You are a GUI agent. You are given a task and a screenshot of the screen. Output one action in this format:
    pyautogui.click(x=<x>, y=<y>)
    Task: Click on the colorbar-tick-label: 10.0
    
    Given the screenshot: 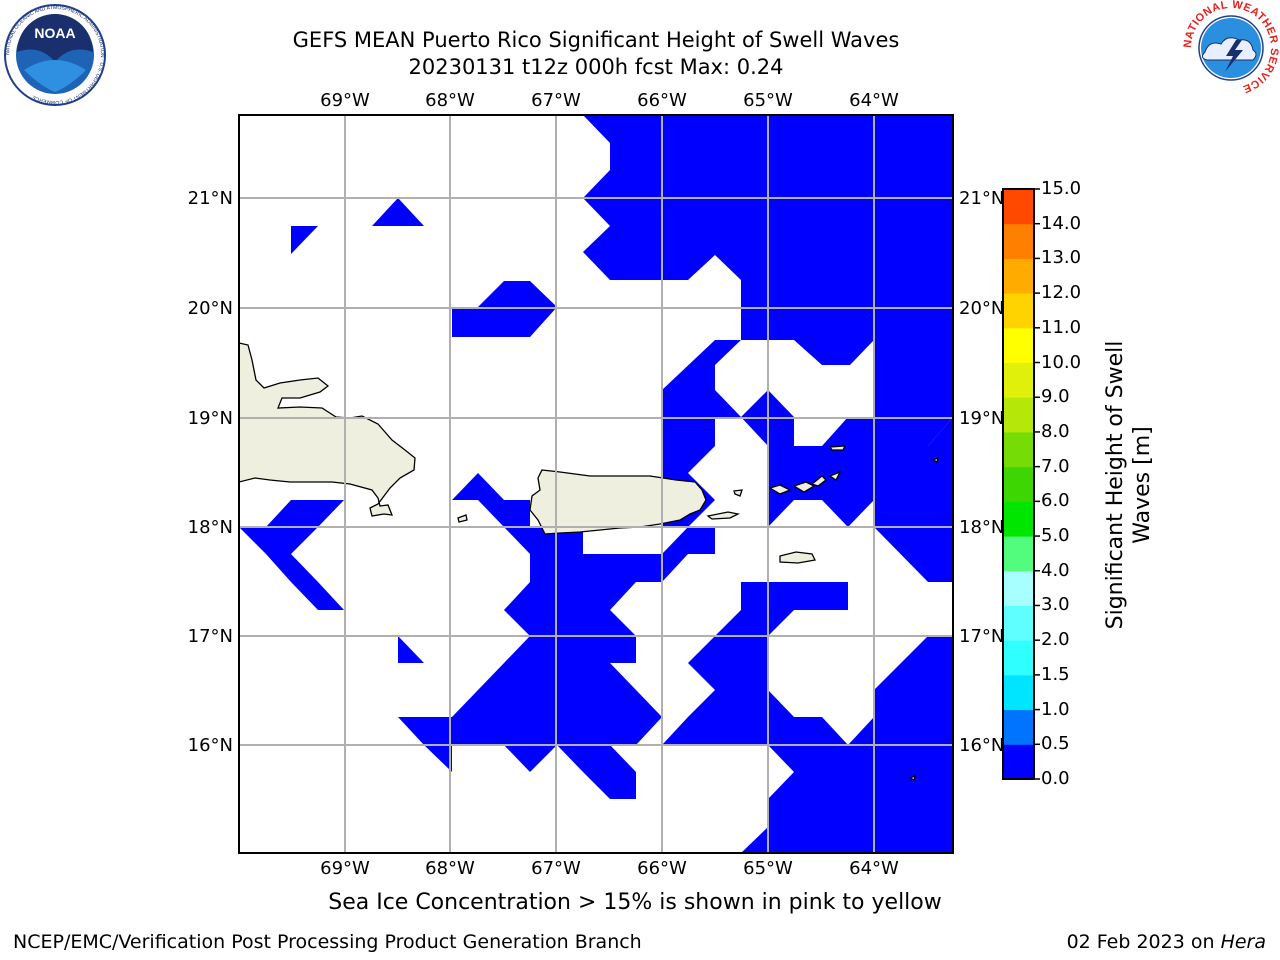 What is the action you would take?
    pyautogui.click(x=1061, y=362)
    